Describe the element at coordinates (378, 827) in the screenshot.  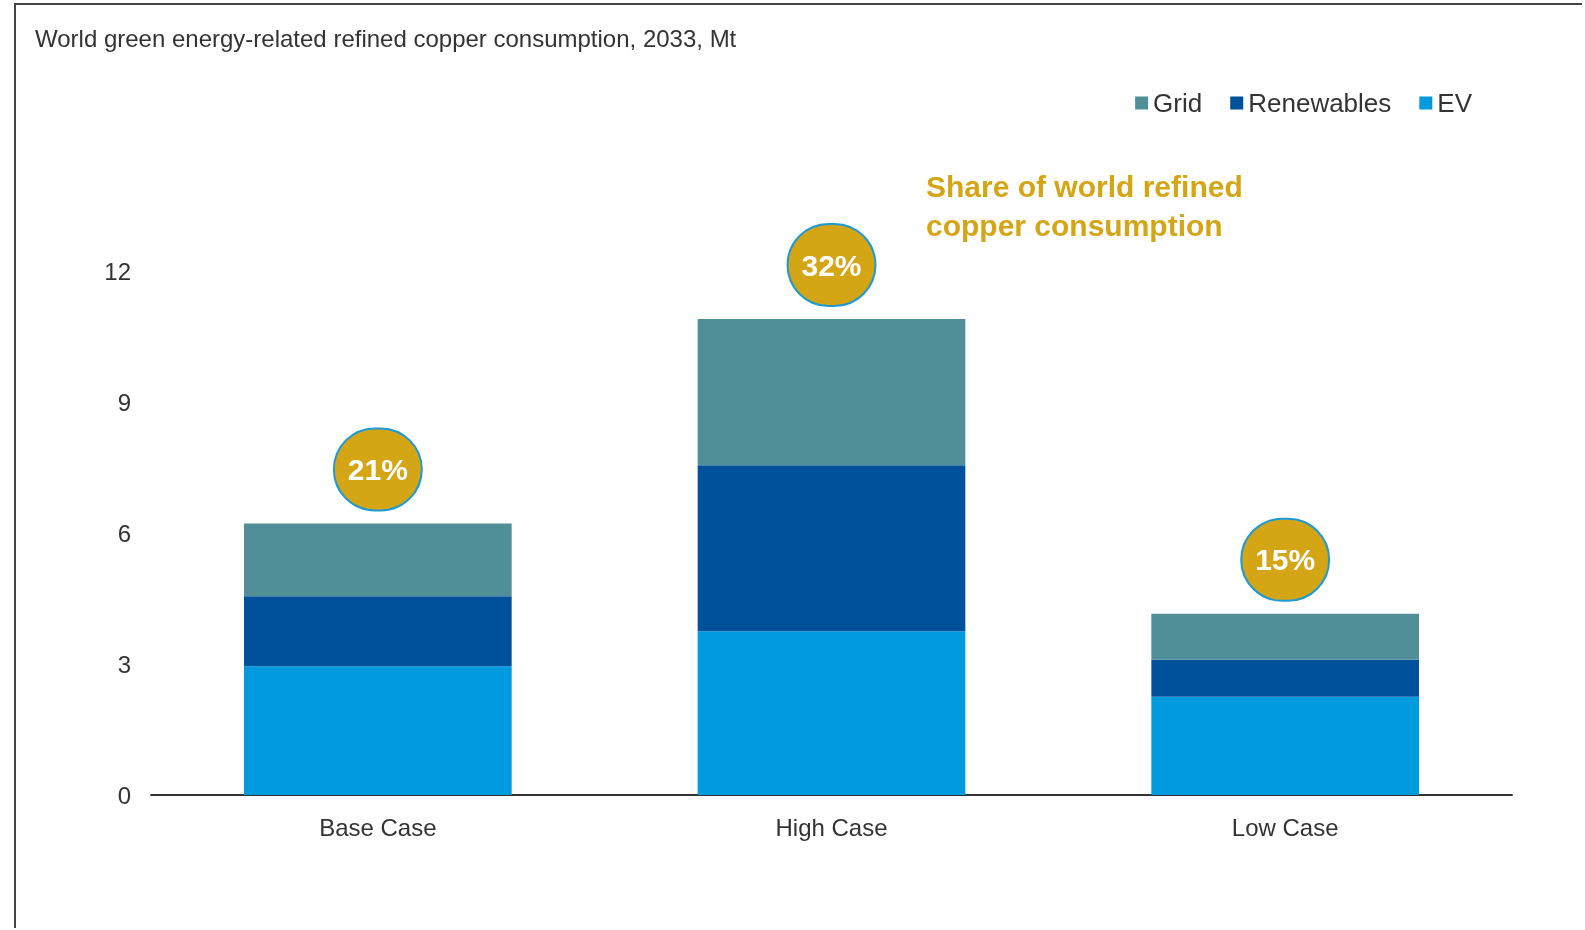
I see `x-tick-label: Base Case` at that location.